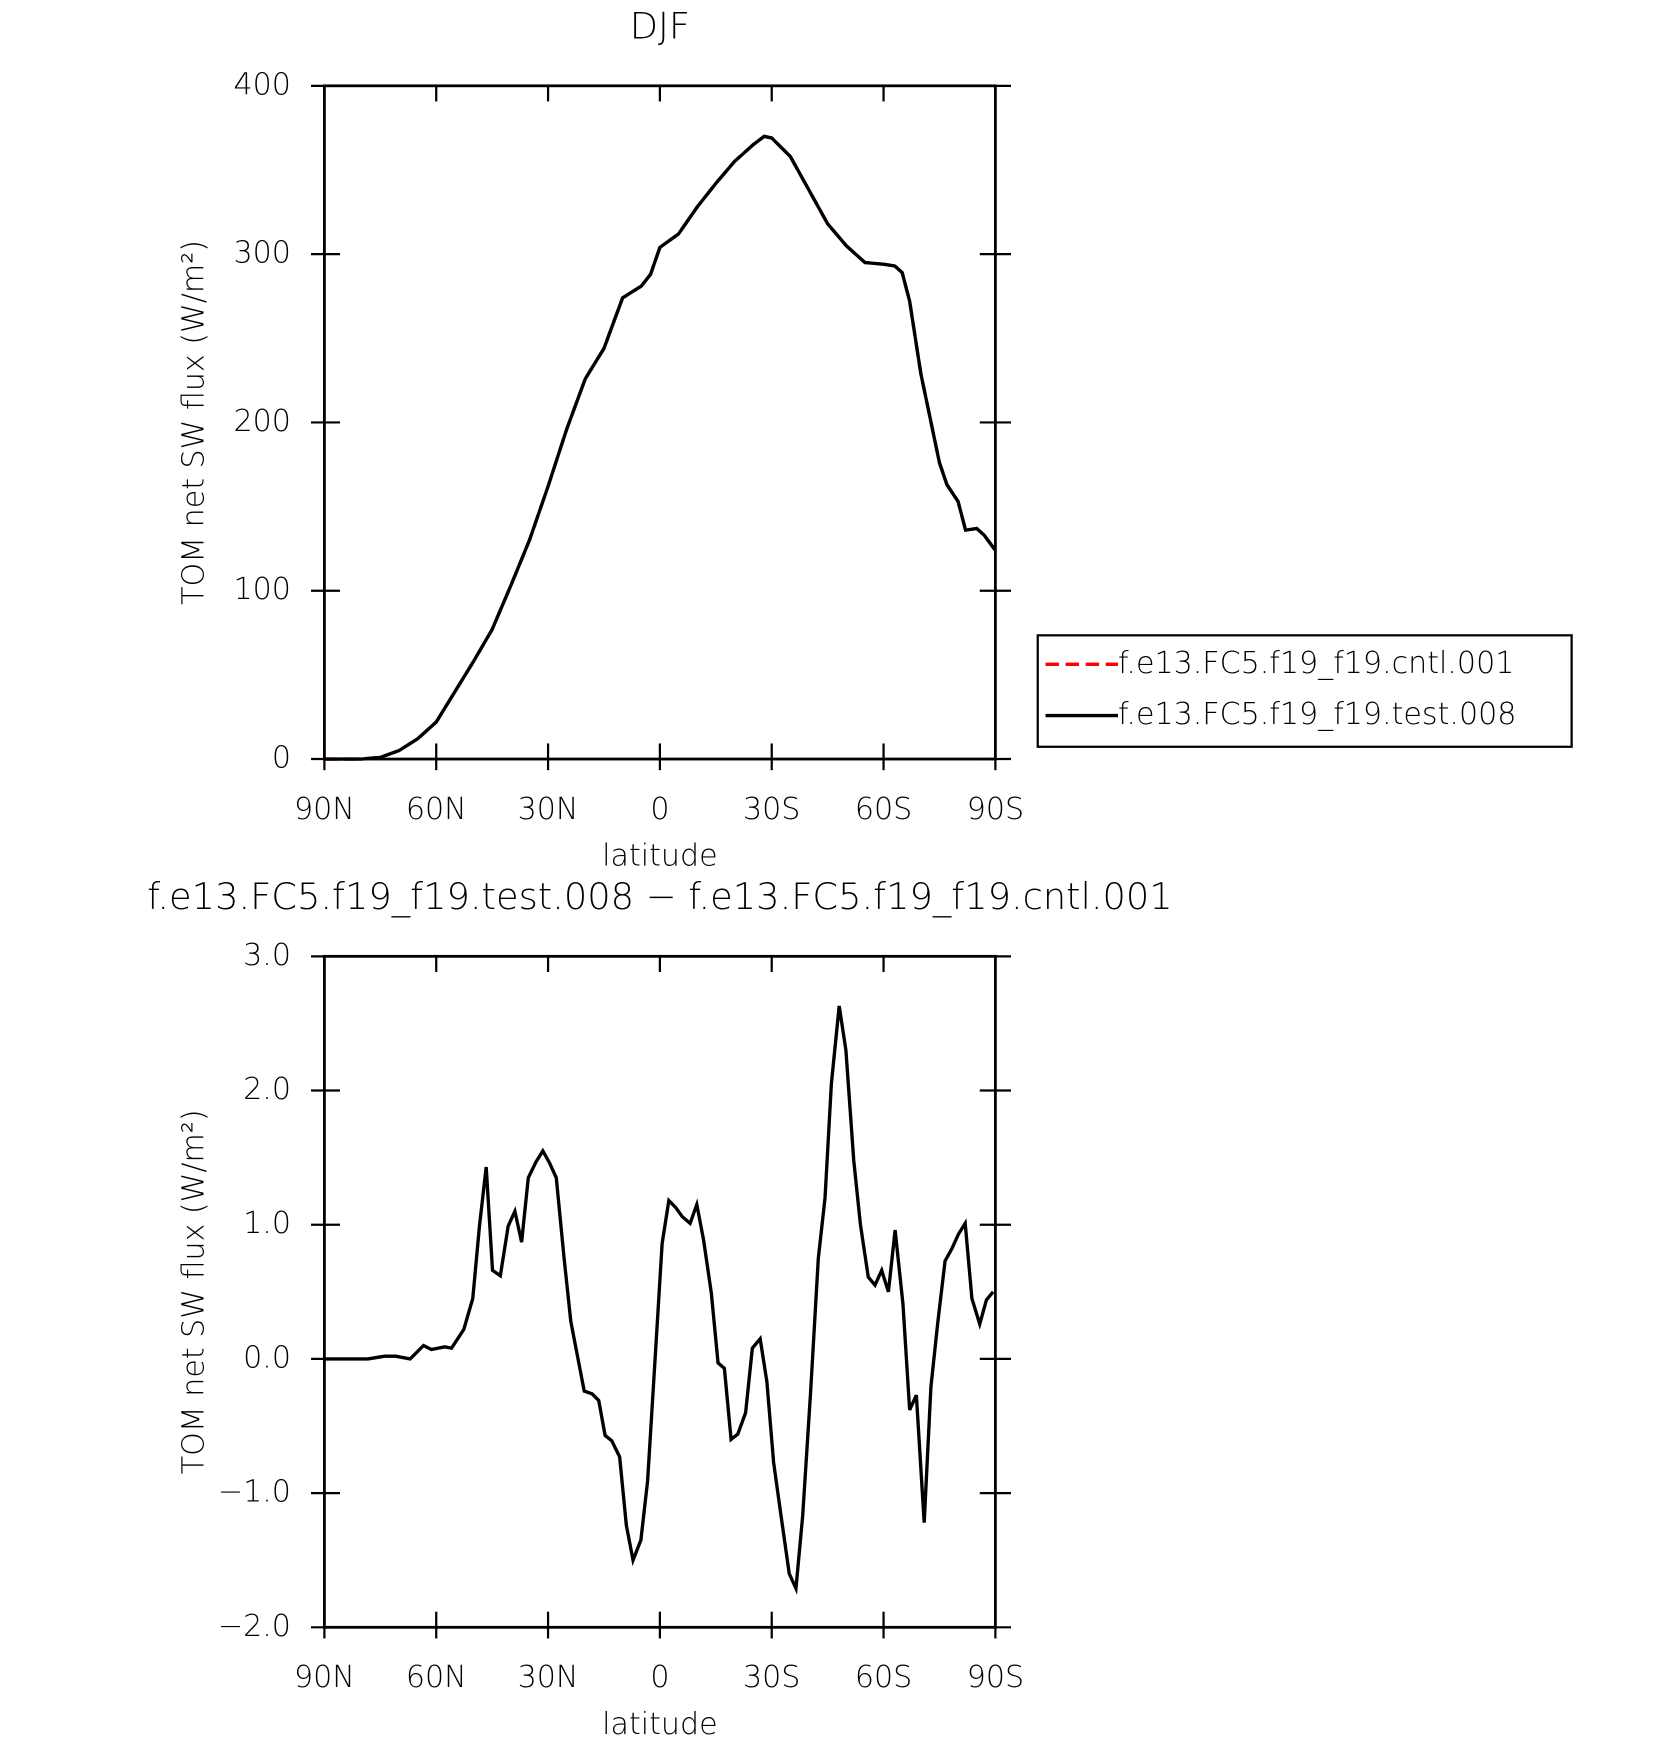 This screenshot has width=1672, height=1741. Describe the element at coordinates (262, 84) in the screenshot. I see `y-tick-label: 400` at that location.